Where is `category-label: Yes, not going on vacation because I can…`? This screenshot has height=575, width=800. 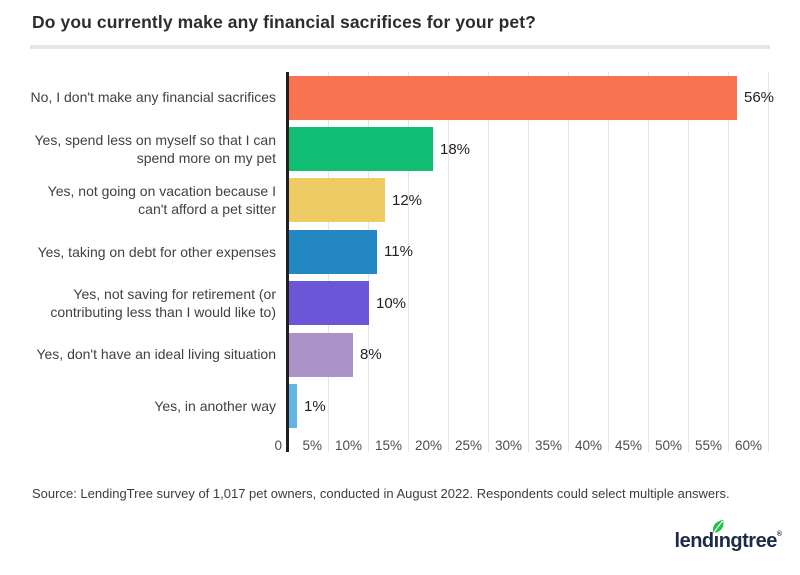 category-label: Yes, not going on vacation because I can… is located at coordinates (161, 200).